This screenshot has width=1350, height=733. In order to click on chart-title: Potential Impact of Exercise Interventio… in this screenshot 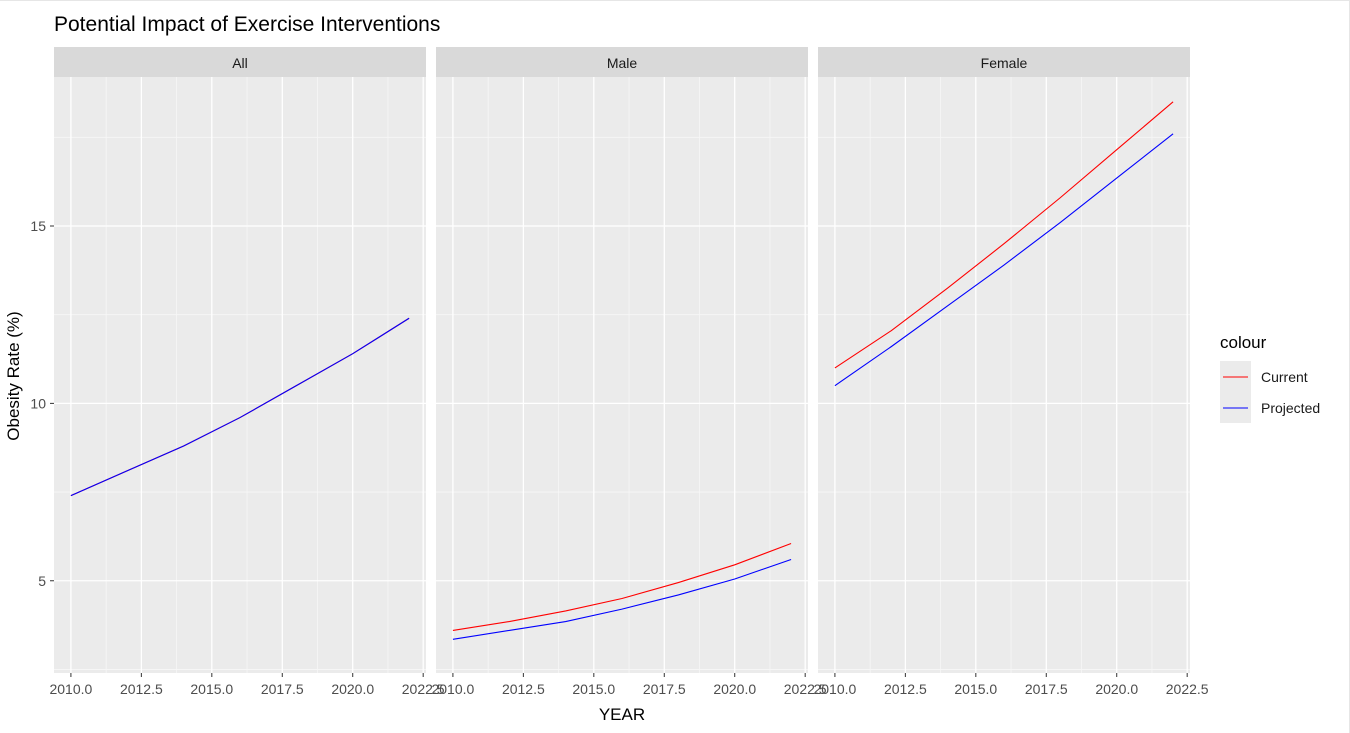, I will do `click(247, 24)`.